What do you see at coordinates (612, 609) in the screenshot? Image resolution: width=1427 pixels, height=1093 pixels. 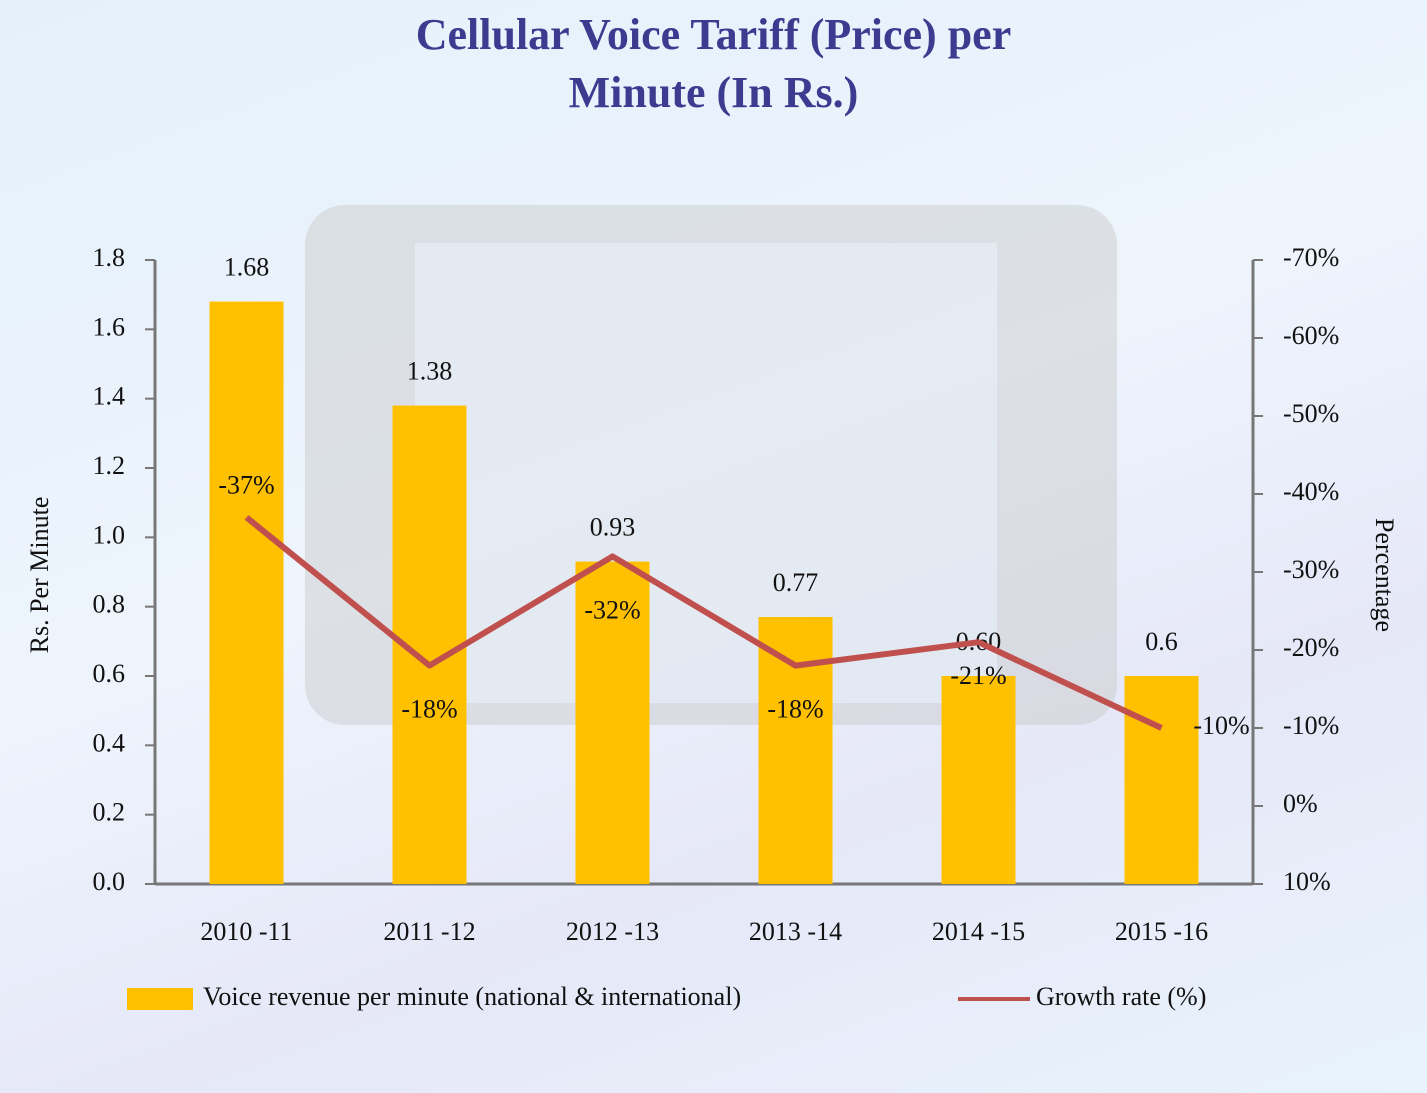 I see `line-value-label: -32%` at bounding box center [612, 609].